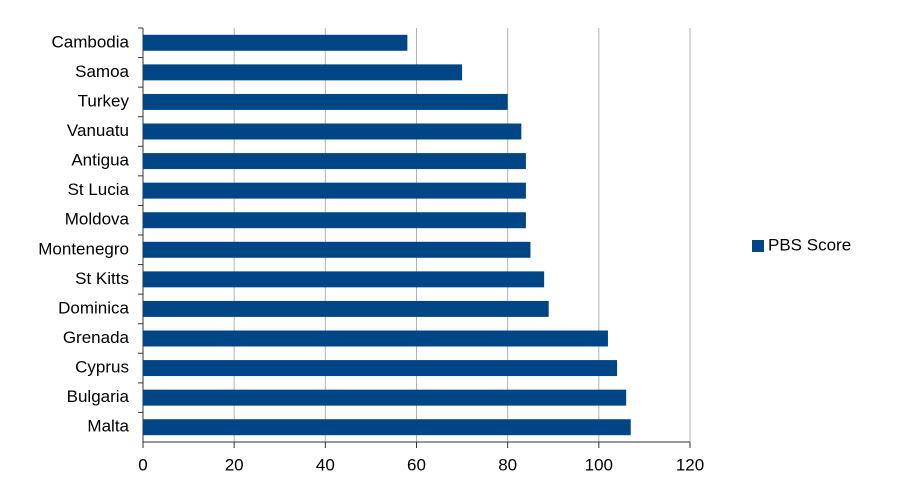  What do you see at coordinates (91, 41) in the screenshot?
I see `y-tick-label: Cambodia` at bounding box center [91, 41].